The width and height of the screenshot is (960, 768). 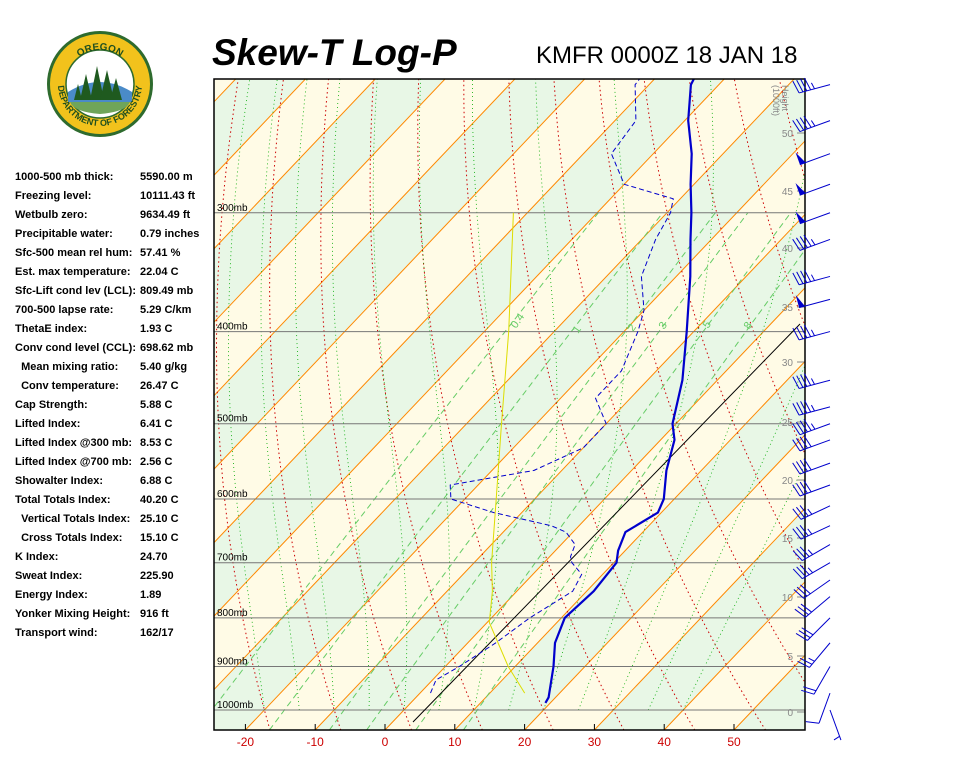 I want to click on x-tick-label: 0, so click(x=385, y=742).